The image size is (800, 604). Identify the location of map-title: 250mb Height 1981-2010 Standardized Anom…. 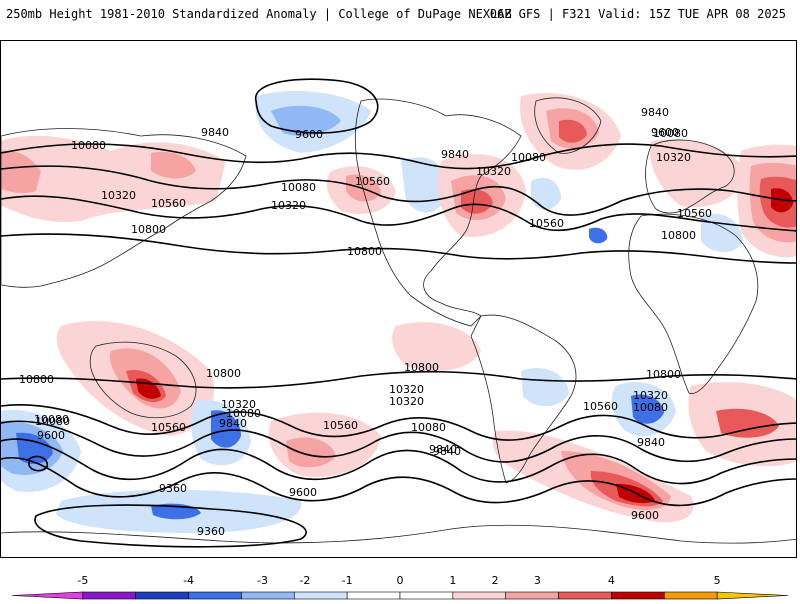
(259, 14).